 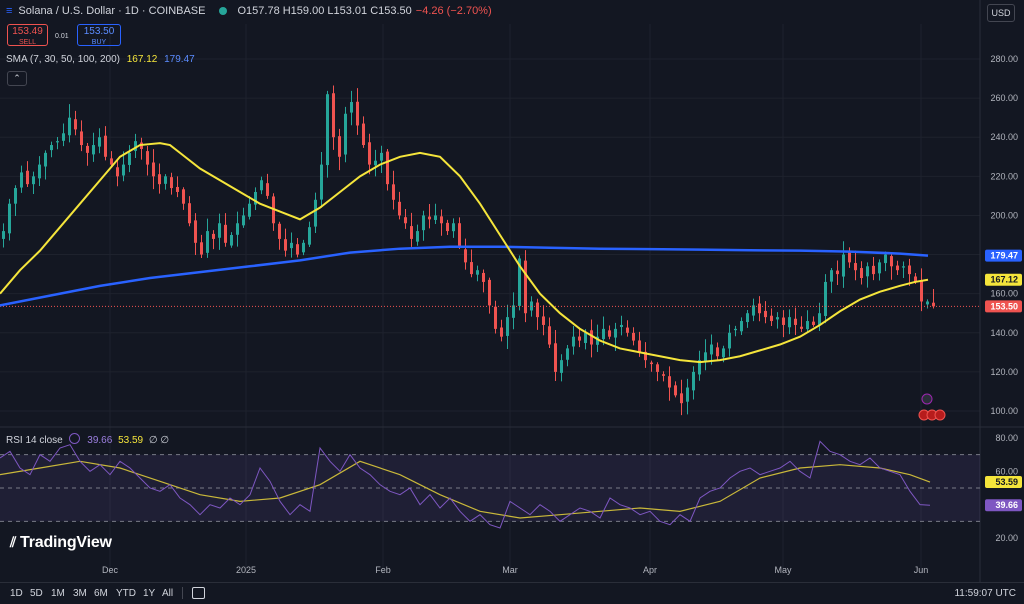 What do you see at coordinates (1004, 372) in the screenshot?
I see `price-tick-label: 120.00` at bounding box center [1004, 372].